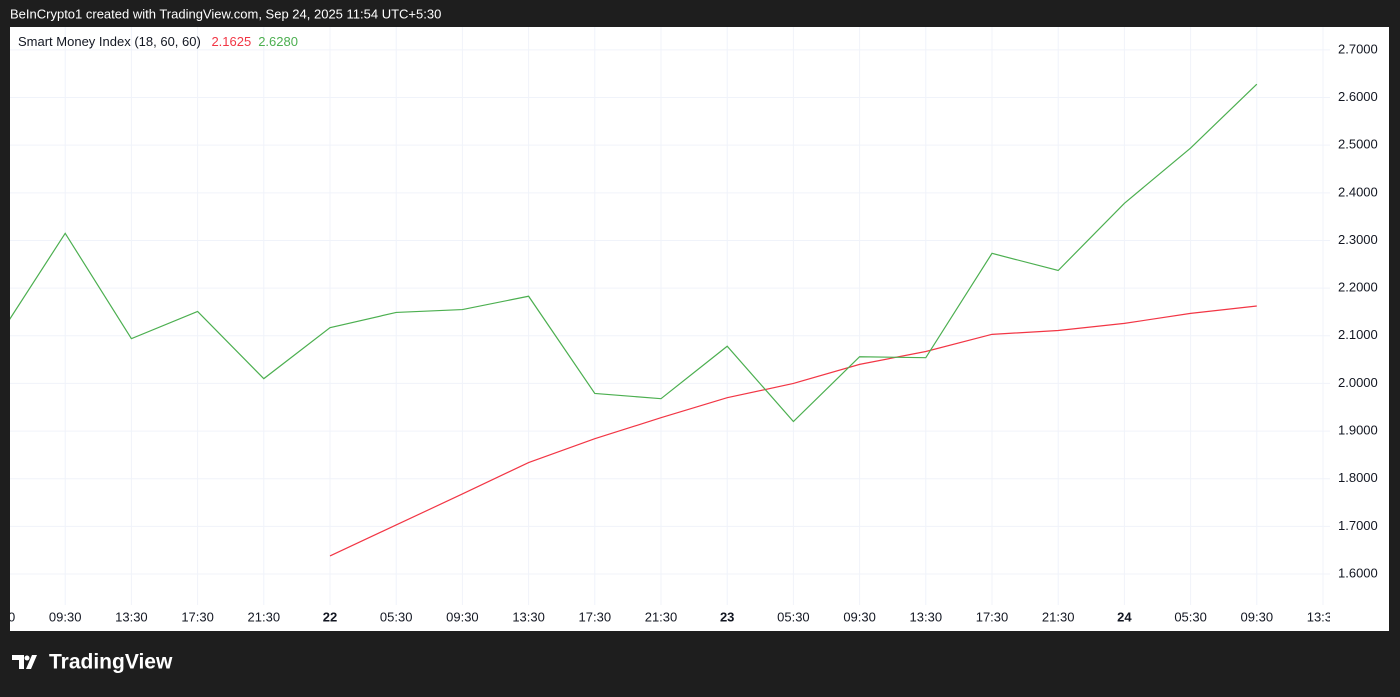 The width and height of the screenshot is (1400, 697). I want to click on x-tick-label: 01:30, so click(7, 616).